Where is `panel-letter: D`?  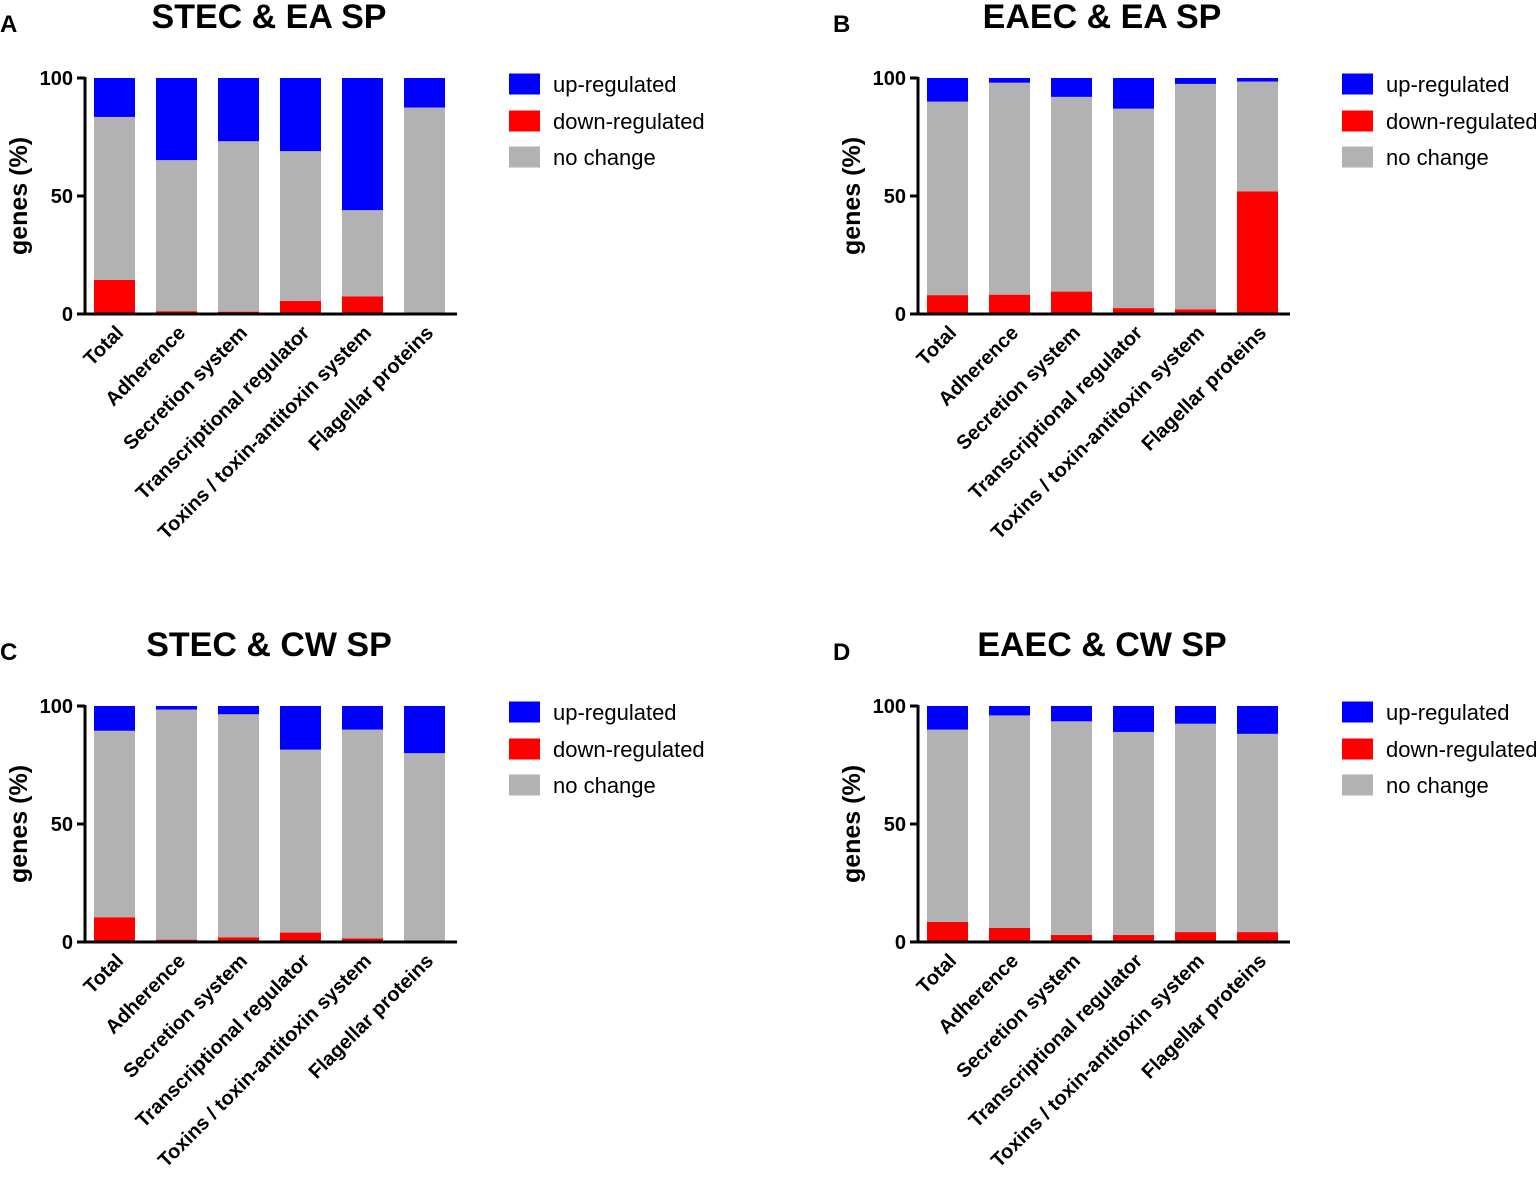 panel-letter: D is located at coordinates (841, 652).